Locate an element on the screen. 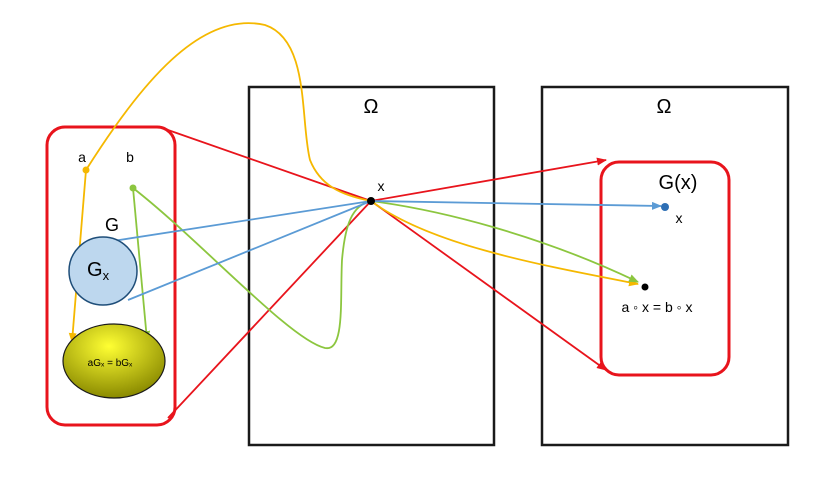 This screenshot has width=837, height=493. stabilizer-label: Gx is located at coordinates (98, 271).